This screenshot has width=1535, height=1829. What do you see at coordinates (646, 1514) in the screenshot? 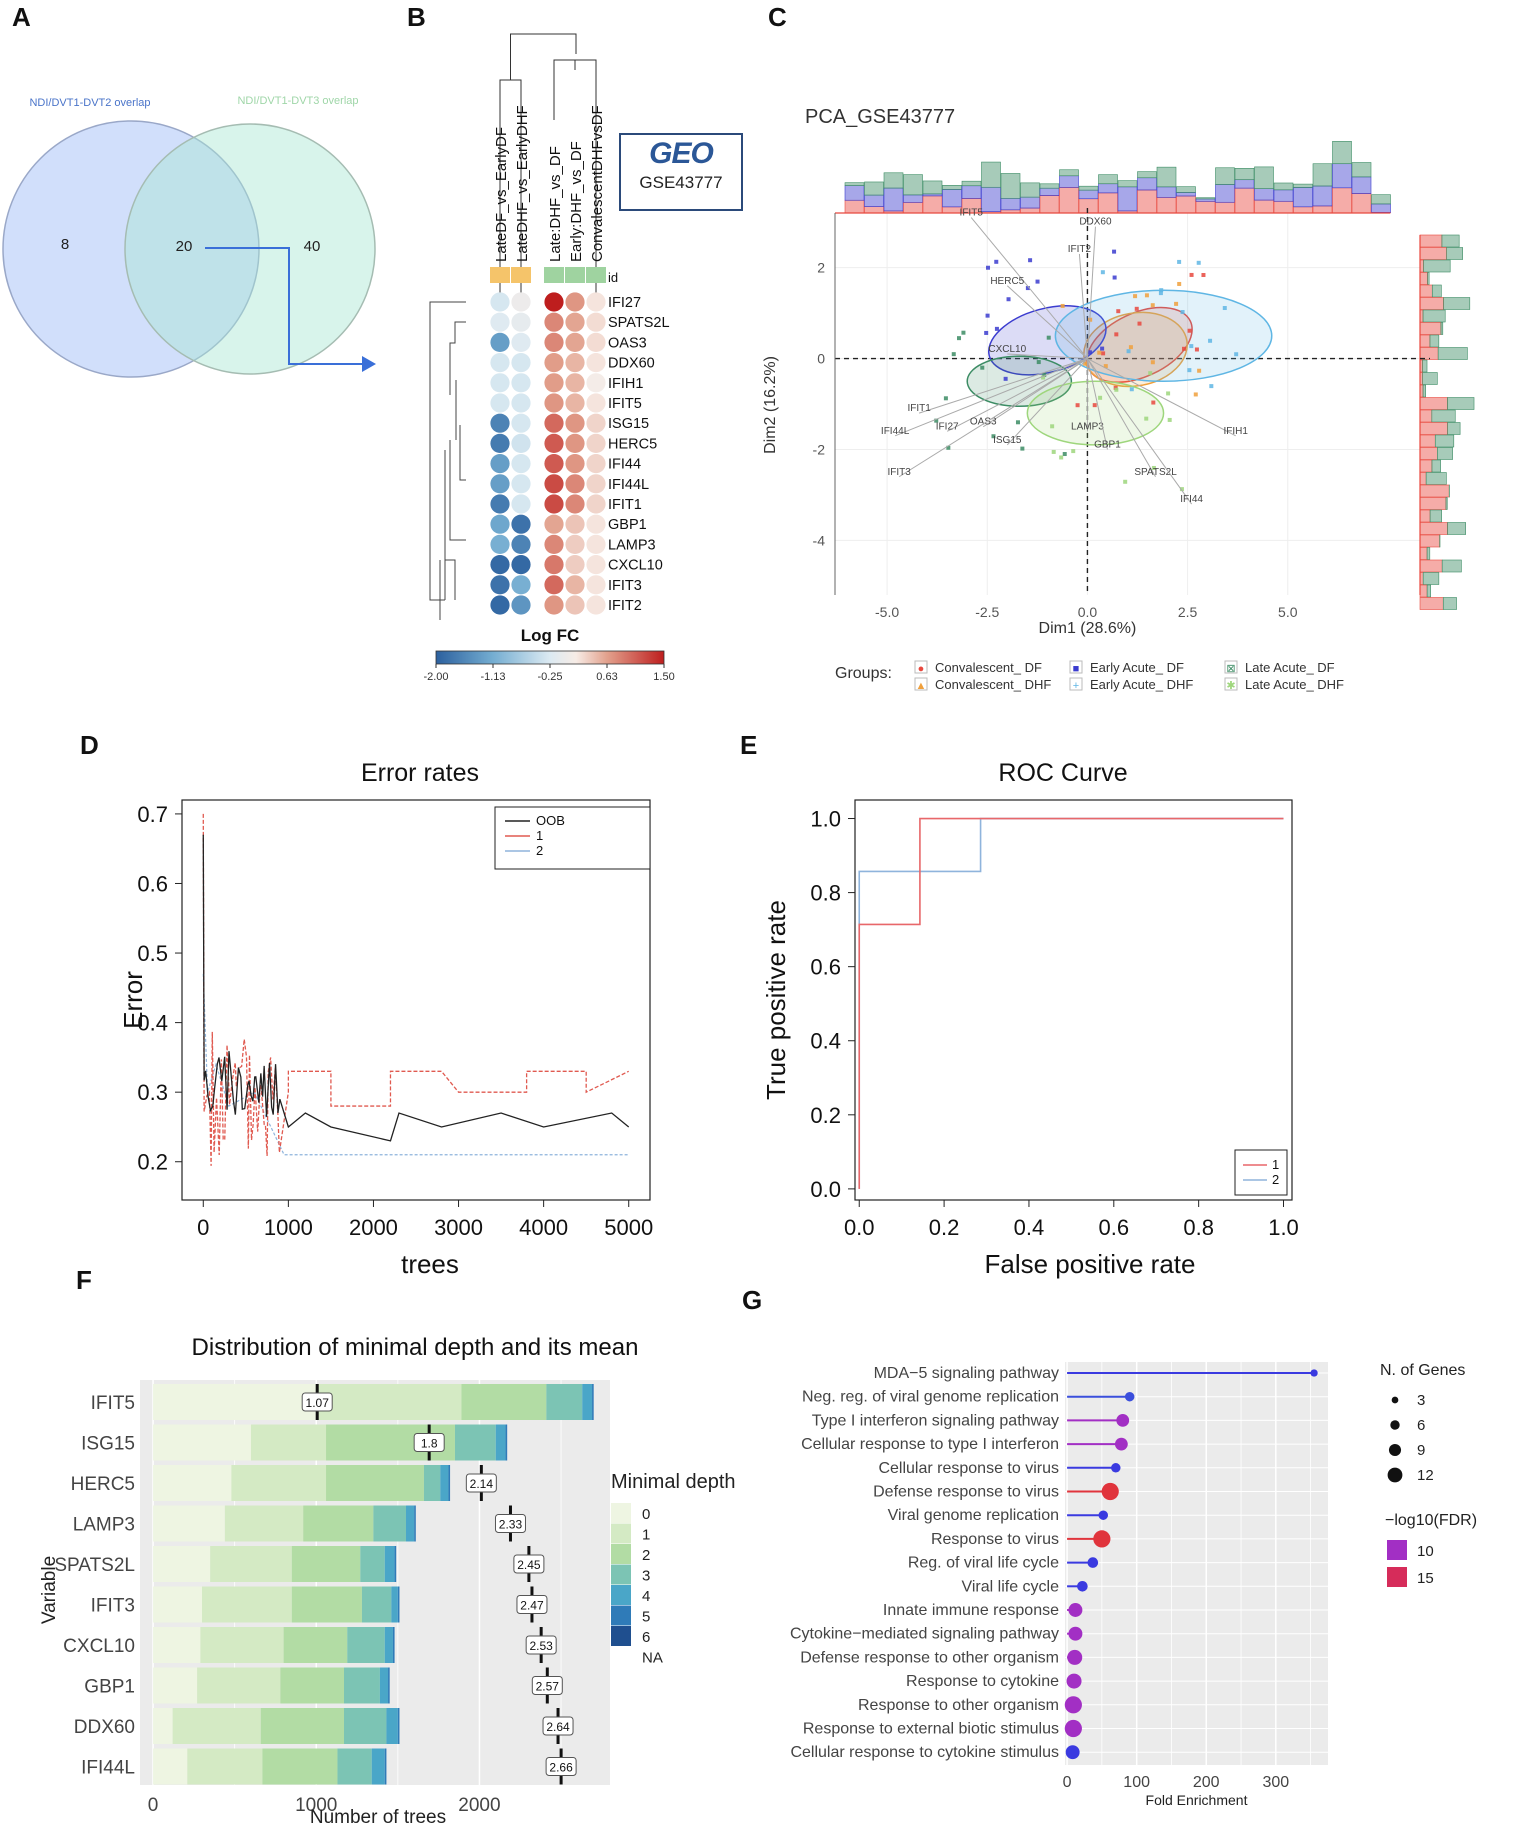
I see `legend-label: 0` at bounding box center [646, 1514].